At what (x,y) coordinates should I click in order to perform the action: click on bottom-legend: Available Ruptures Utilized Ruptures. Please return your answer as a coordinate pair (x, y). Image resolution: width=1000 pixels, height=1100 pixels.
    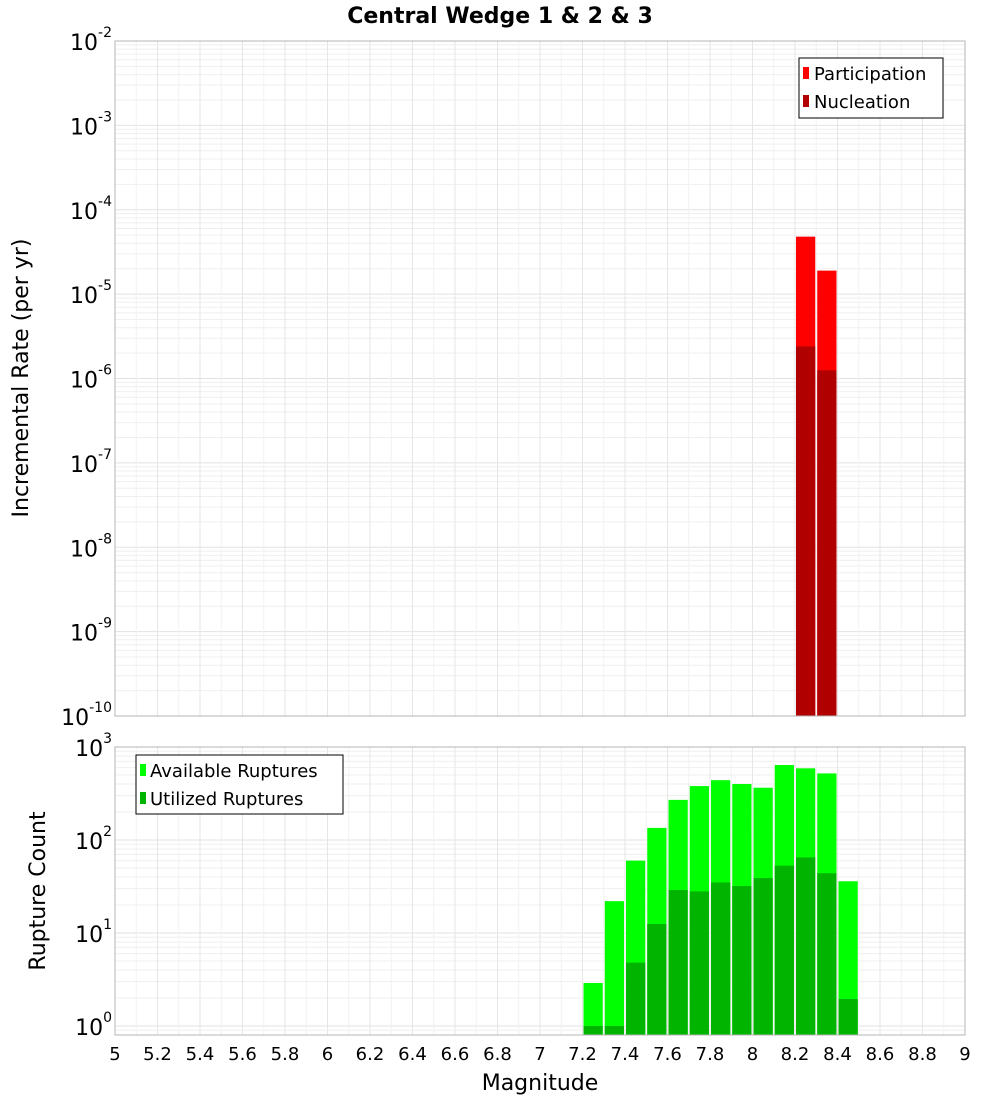
    Looking at the image, I should click on (239, 784).